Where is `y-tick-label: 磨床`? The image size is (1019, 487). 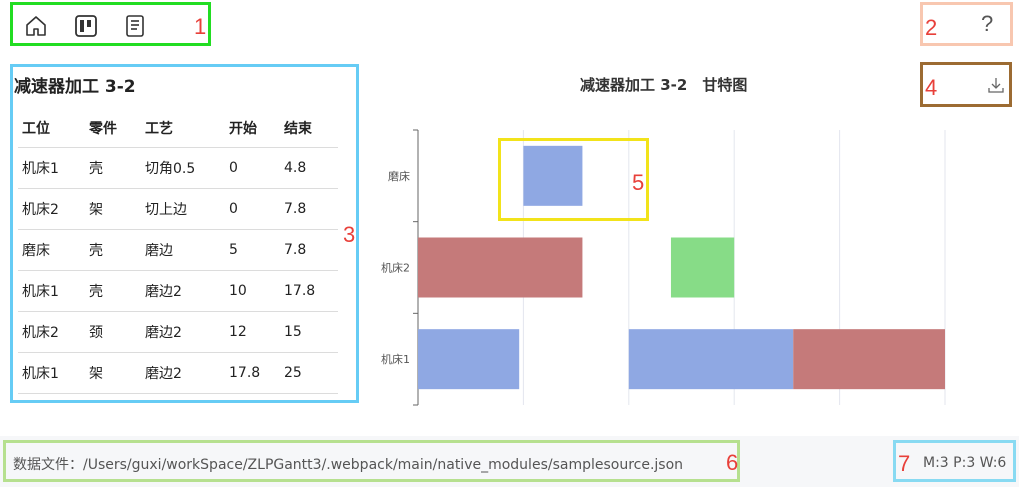 y-tick-label: 磨床 is located at coordinates (399, 176).